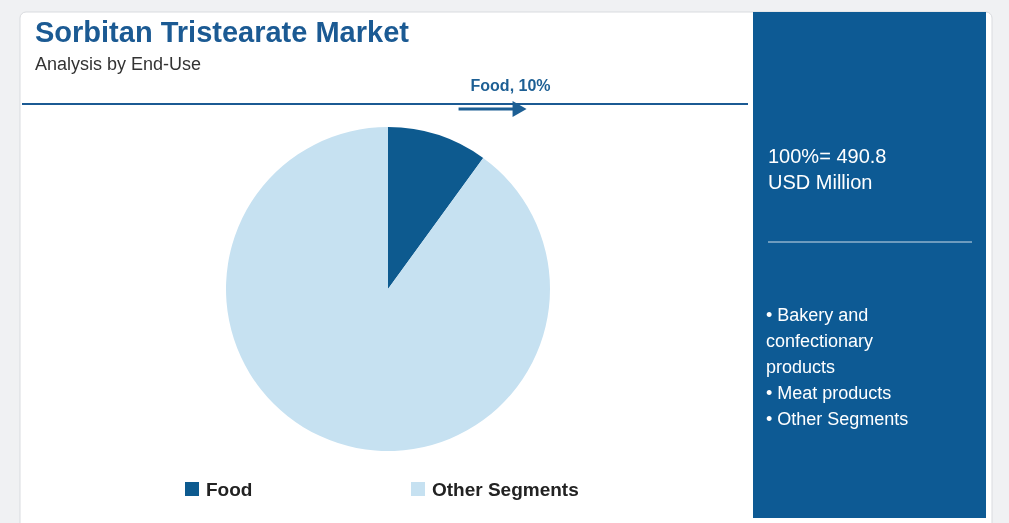  What do you see at coordinates (827, 169) in the screenshot?
I see `text: 100%= 490.8 USD Million` at bounding box center [827, 169].